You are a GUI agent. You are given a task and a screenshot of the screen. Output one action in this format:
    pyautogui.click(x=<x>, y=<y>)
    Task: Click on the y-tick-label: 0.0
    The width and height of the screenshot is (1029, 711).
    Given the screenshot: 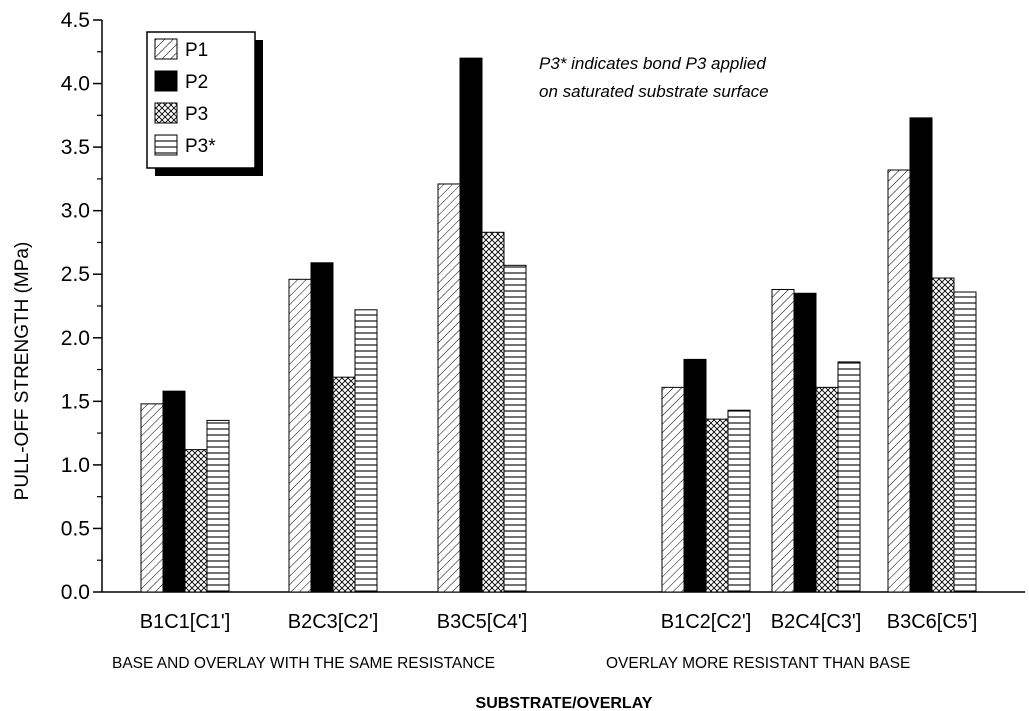 What is the action you would take?
    pyautogui.click(x=75, y=592)
    